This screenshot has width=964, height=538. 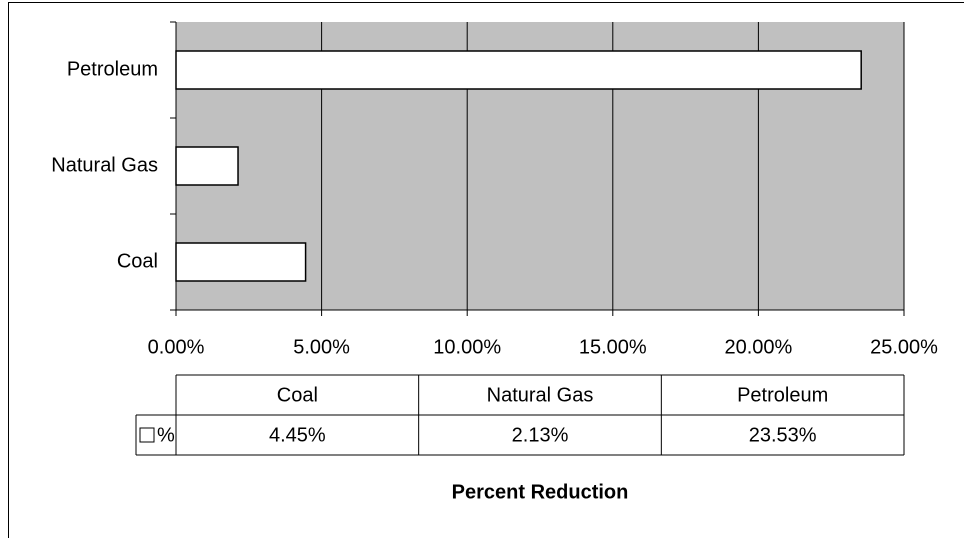 What do you see at coordinates (467, 347) in the screenshot?
I see `x-tick-label: 10.00%` at bounding box center [467, 347].